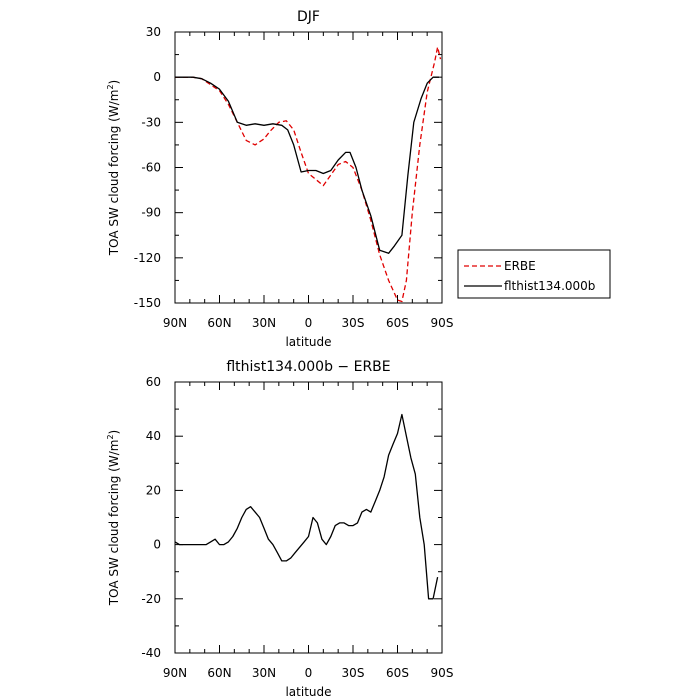 This screenshot has width=700, height=700. Describe the element at coordinates (157, 545) in the screenshot. I see `panel2-ytick-label: 0` at that location.